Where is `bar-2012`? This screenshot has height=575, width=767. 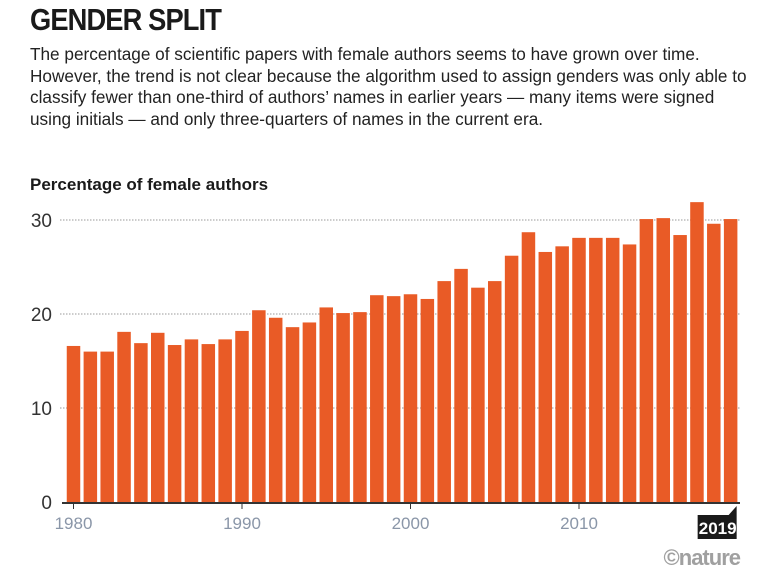
bar-2012 is located at coordinates (612, 370).